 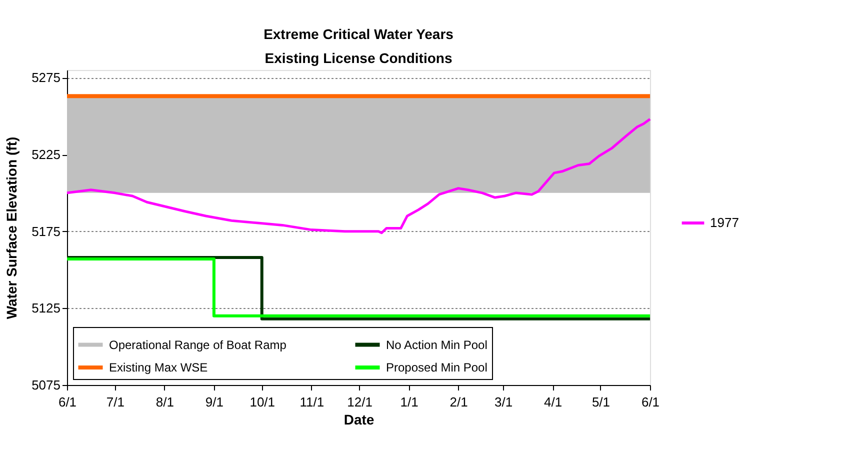 What do you see at coordinates (214, 402) in the screenshot?
I see `x-tick-label: 9/1` at bounding box center [214, 402].